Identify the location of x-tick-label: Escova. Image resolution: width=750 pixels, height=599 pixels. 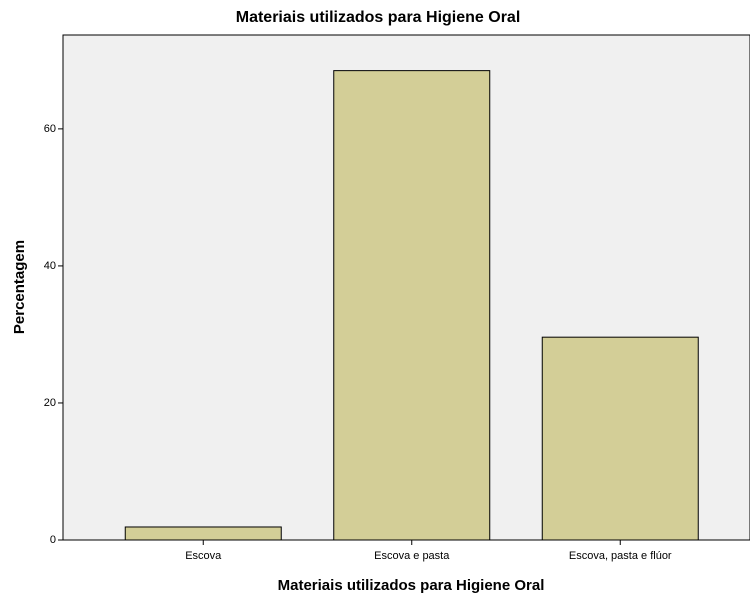
(203, 556).